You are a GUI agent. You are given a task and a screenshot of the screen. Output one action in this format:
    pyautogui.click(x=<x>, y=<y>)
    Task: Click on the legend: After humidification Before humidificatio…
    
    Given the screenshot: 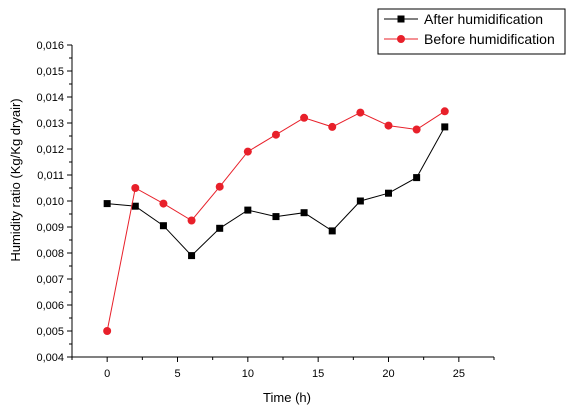 What is the action you would take?
    pyautogui.click(x=471, y=31)
    